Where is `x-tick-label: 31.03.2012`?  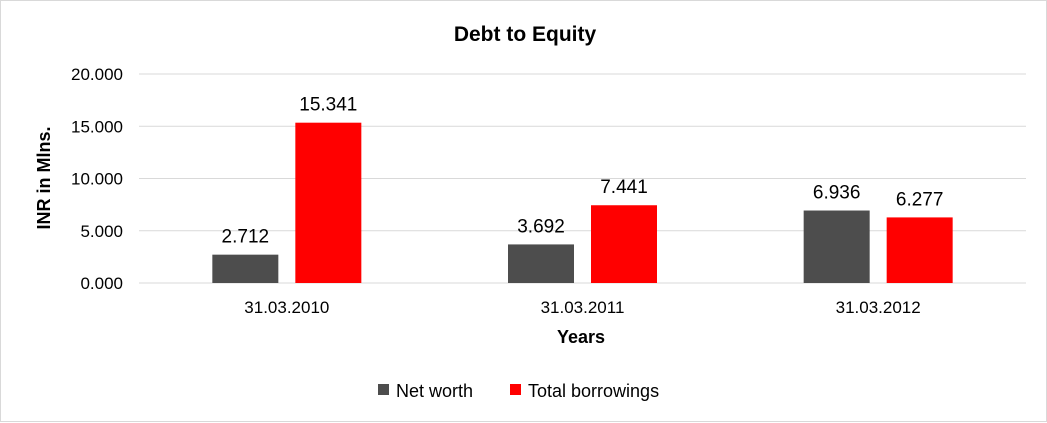 x-tick-label: 31.03.2012 is located at coordinates (878, 307).